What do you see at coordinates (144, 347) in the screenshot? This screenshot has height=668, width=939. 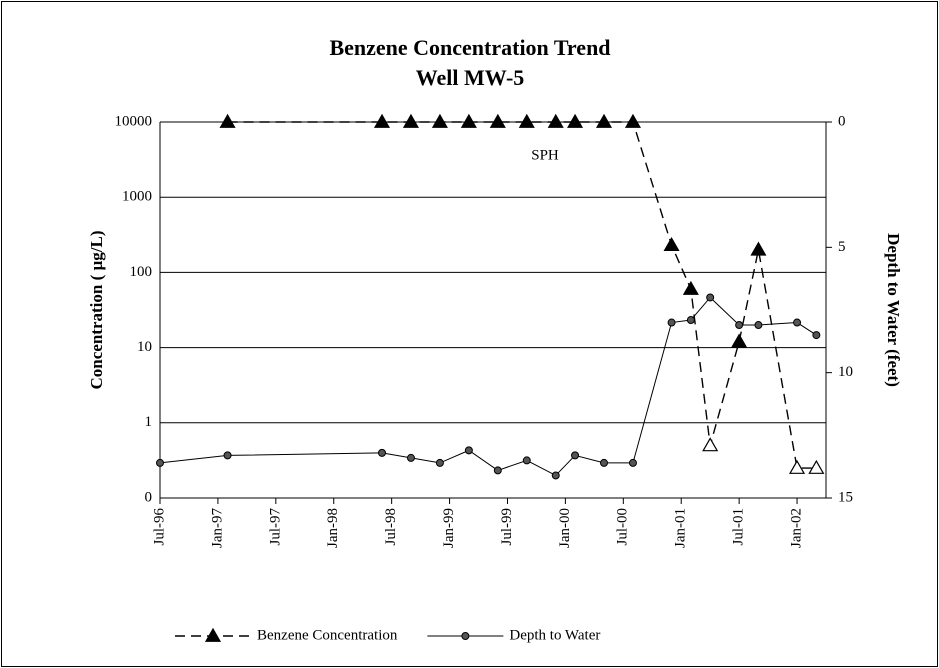 I see `y-tick-label: 10` at bounding box center [144, 347].